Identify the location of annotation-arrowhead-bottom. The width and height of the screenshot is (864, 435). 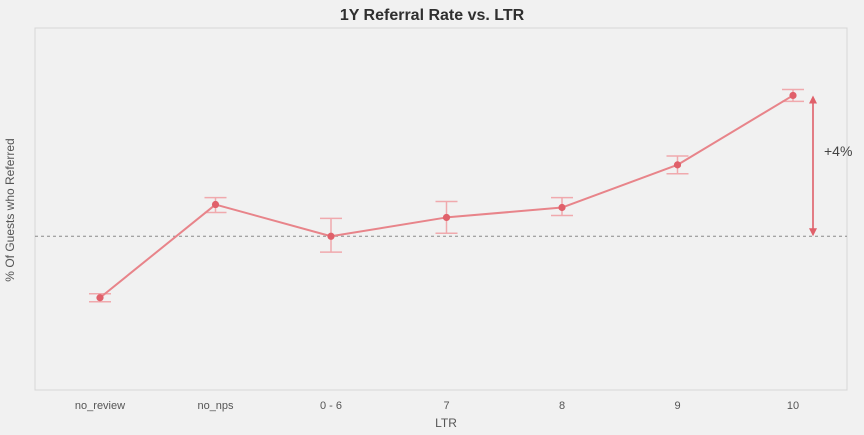
(813, 232).